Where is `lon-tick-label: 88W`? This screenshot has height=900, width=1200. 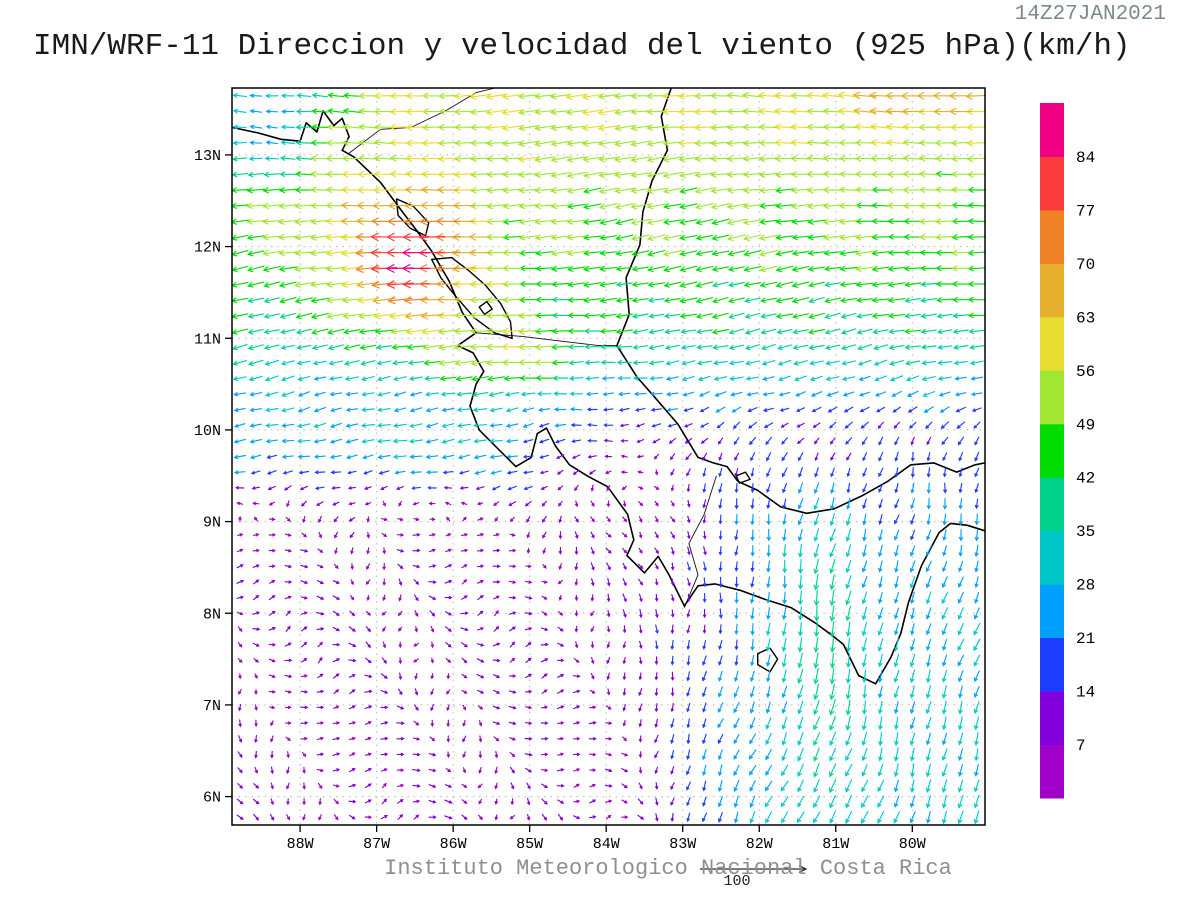
lon-tick-label: 88W is located at coordinates (300, 844).